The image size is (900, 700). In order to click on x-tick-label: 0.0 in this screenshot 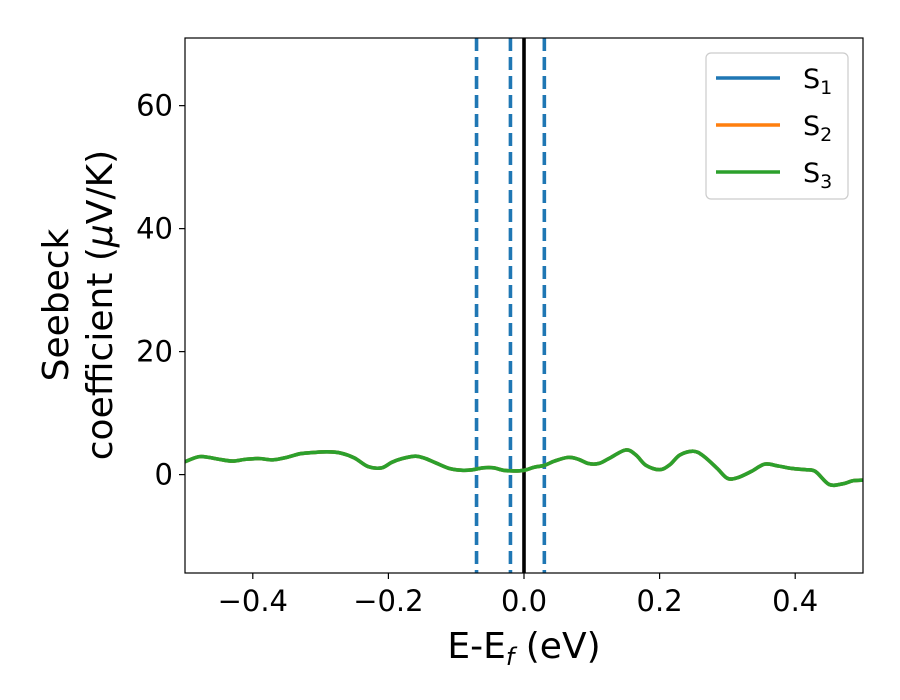, I will do `click(524, 601)`.